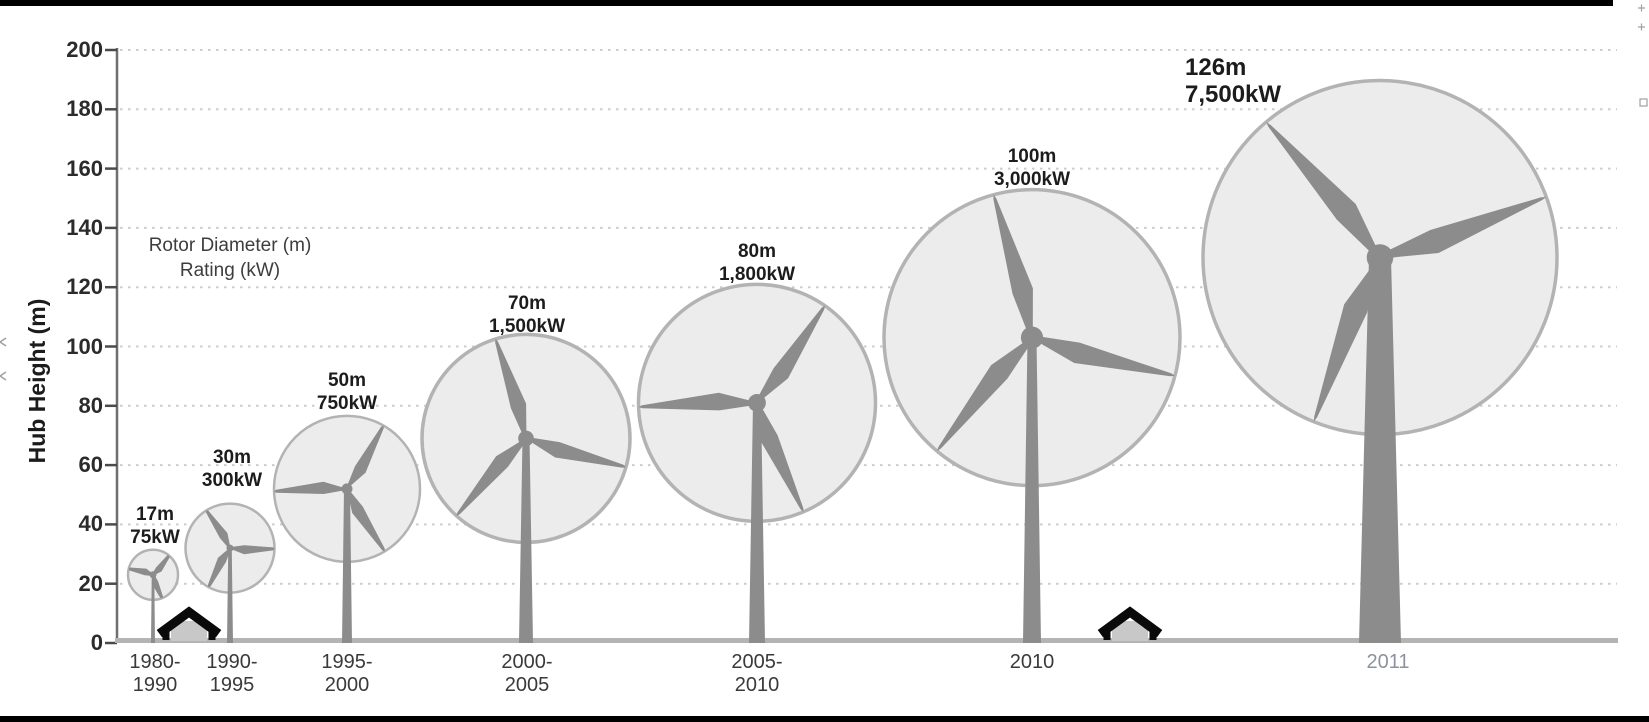 This screenshot has width=1649, height=722. Describe the element at coordinates (84, 49) in the screenshot. I see `y-axis-tick-label-200: 200` at that location.